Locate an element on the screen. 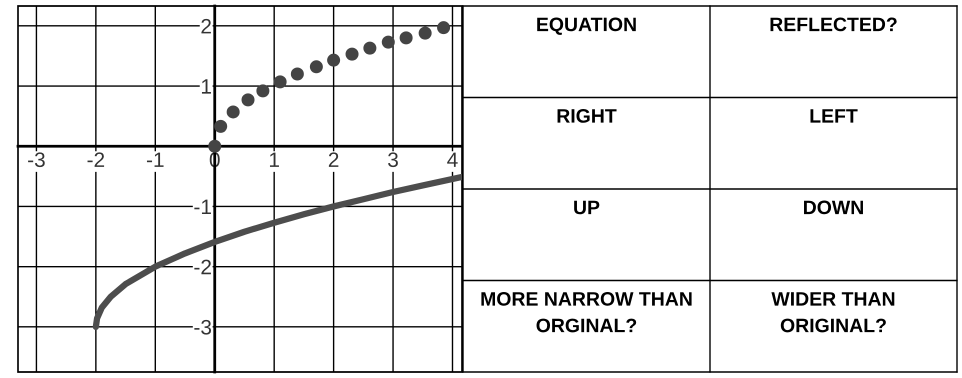 The height and width of the screenshot is (378, 962). text: LEFT is located at coordinates (834, 116).